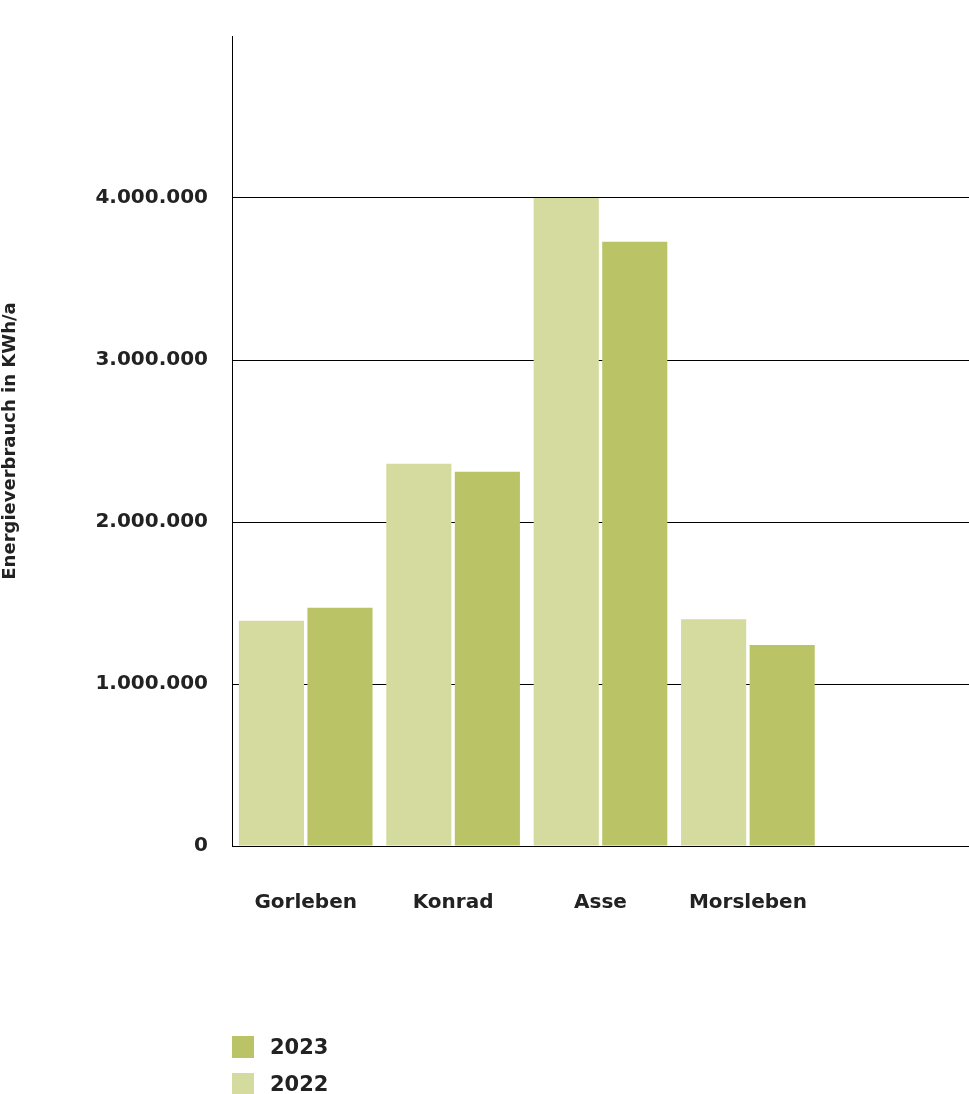 The height and width of the screenshot is (1094, 969). Describe the element at coordinates (151, 682) in the screenshot. I see `y-tick-label: 1.000.000` at that location.